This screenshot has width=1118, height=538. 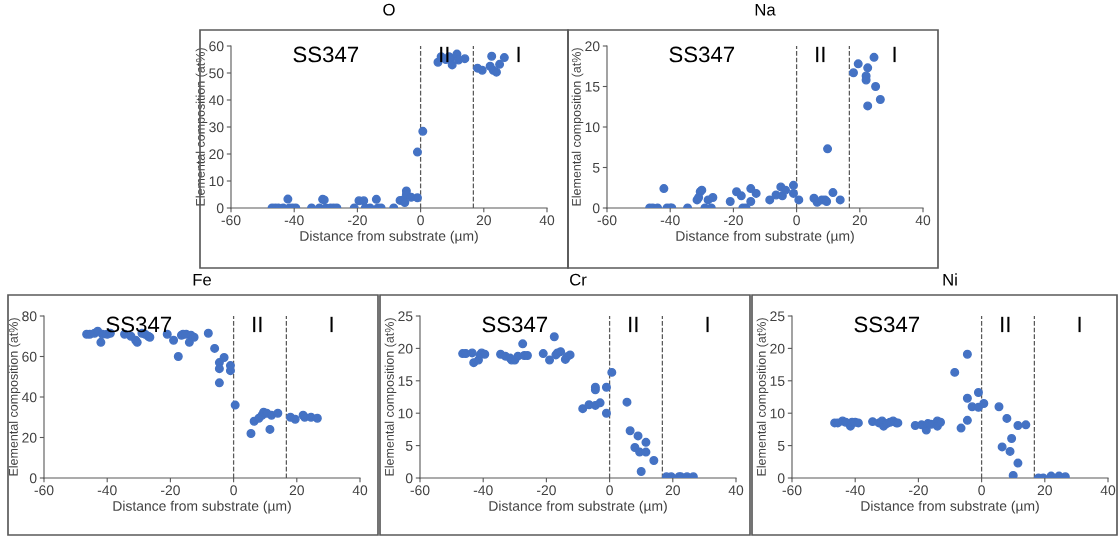 I want to click on y-tick-label: 30, so click(x=216, y=127).